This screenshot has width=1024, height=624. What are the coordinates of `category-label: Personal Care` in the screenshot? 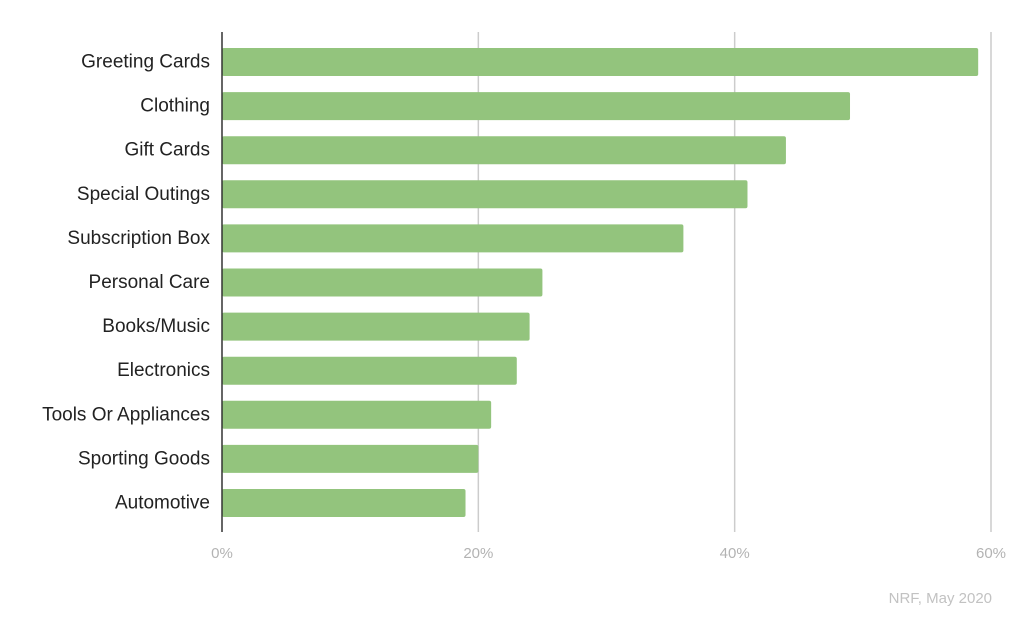 It's located at (149, 282).